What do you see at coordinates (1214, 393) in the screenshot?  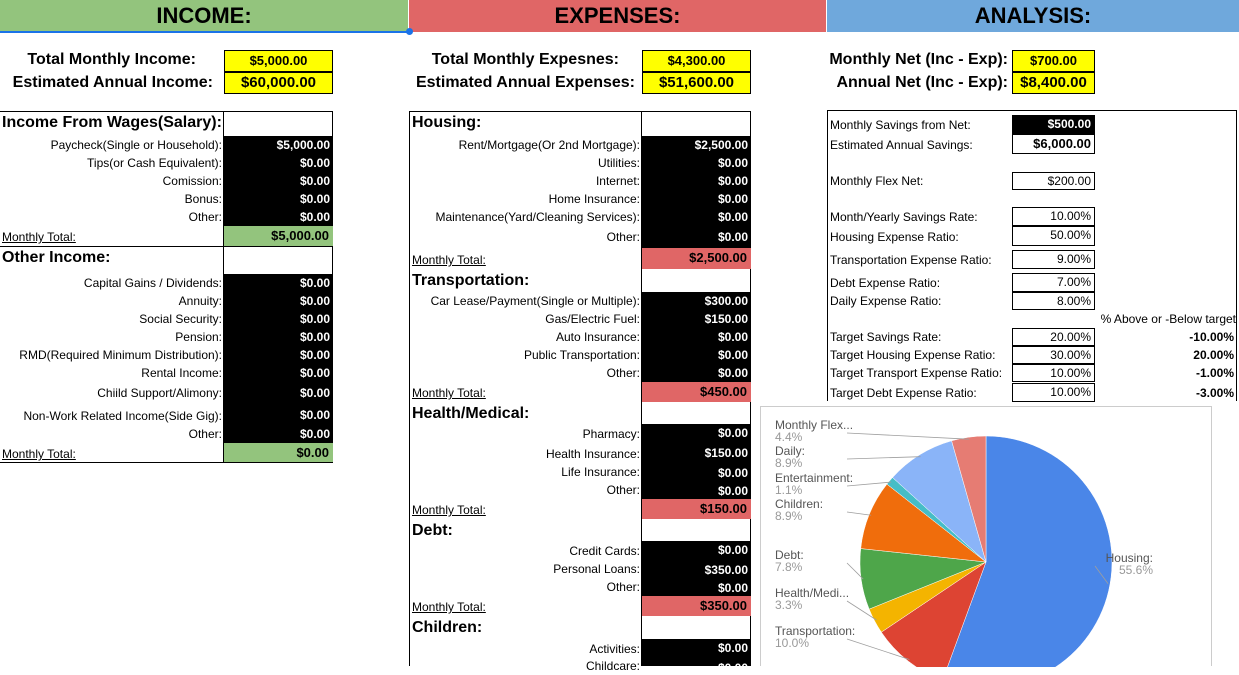 I see `target-diff: -3.00%` at bounding box center [1214, 393].